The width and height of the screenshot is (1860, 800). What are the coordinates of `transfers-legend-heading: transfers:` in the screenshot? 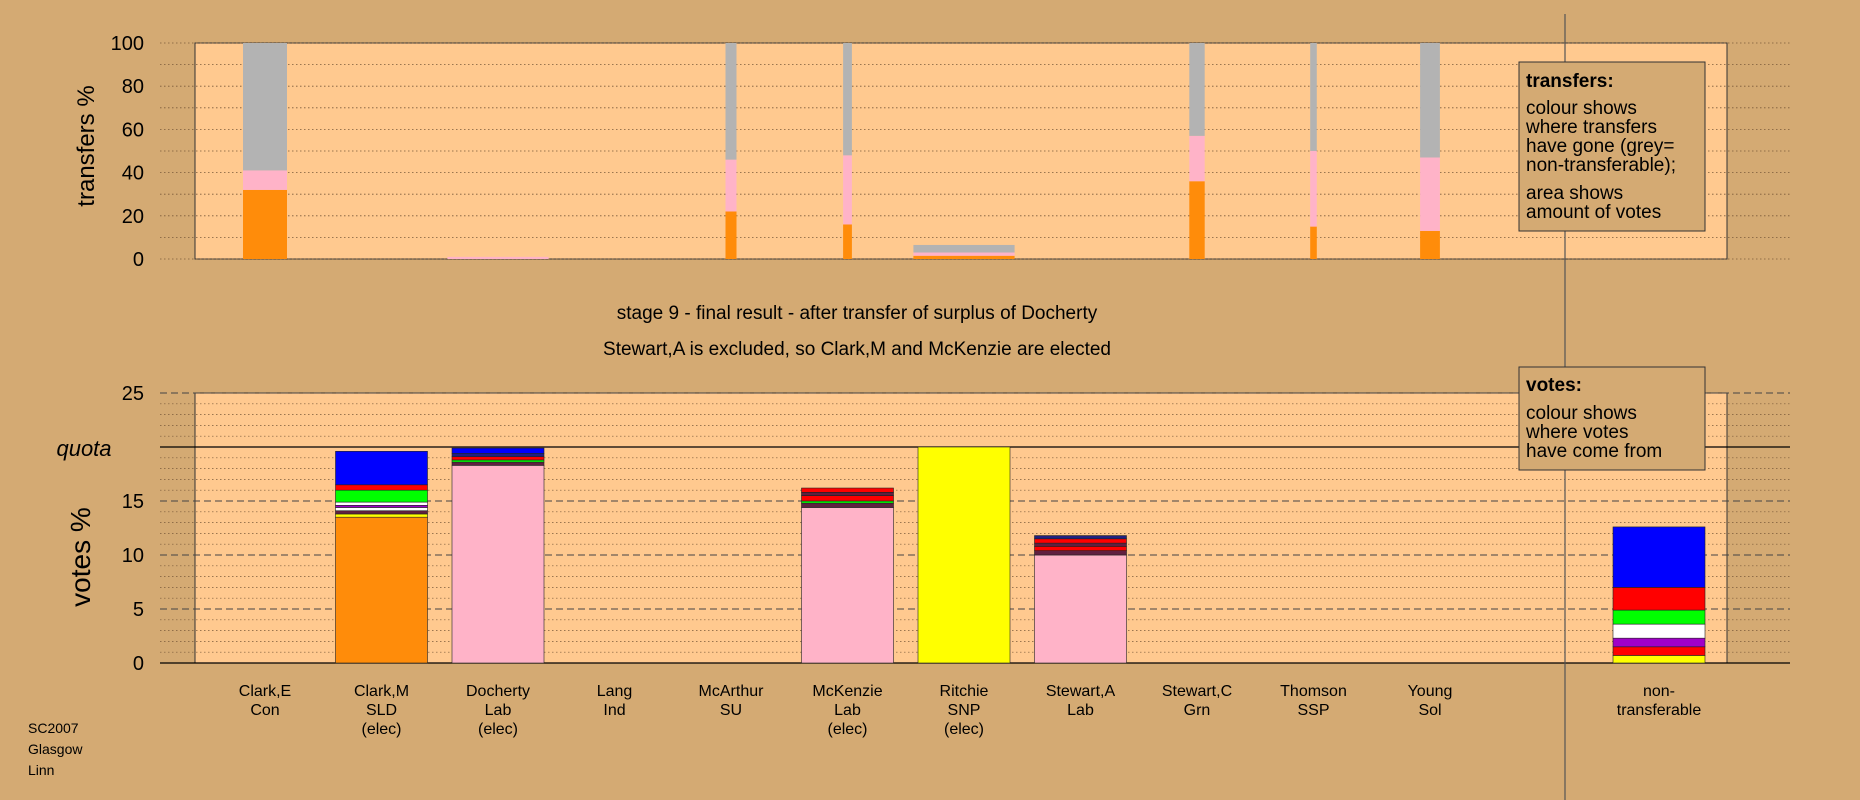 It's located at (1570, 81).